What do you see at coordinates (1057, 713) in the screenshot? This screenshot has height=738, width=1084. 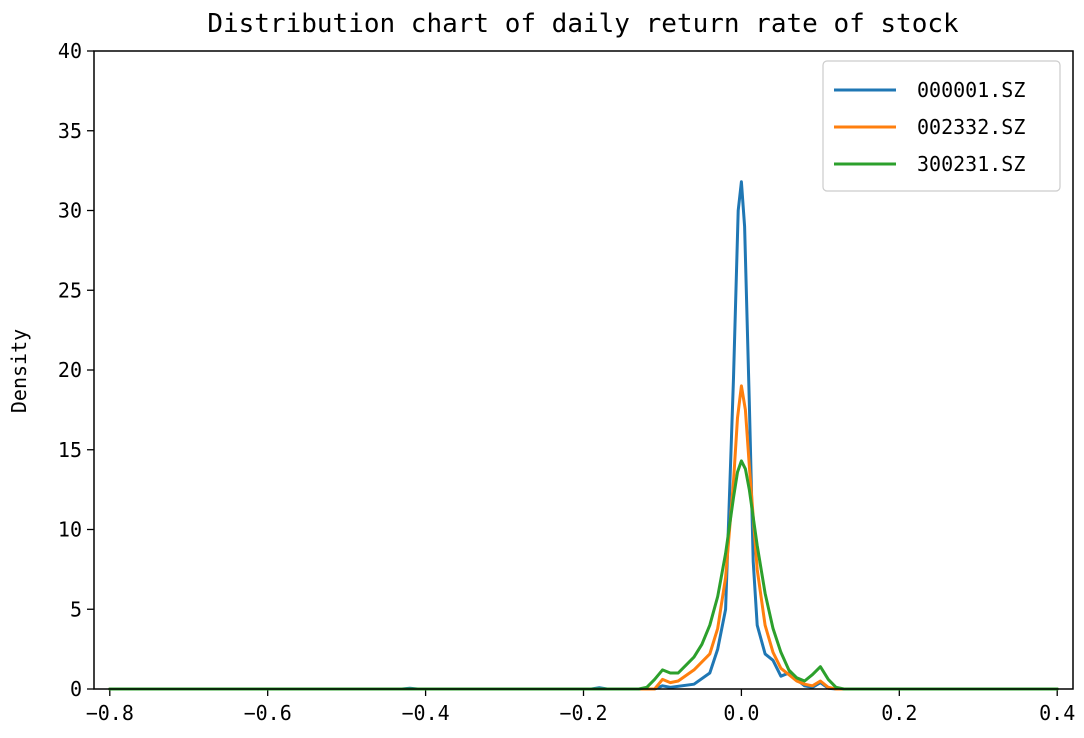 I see `x-tick-label: 0.4` at bounding box center [1057, 713].